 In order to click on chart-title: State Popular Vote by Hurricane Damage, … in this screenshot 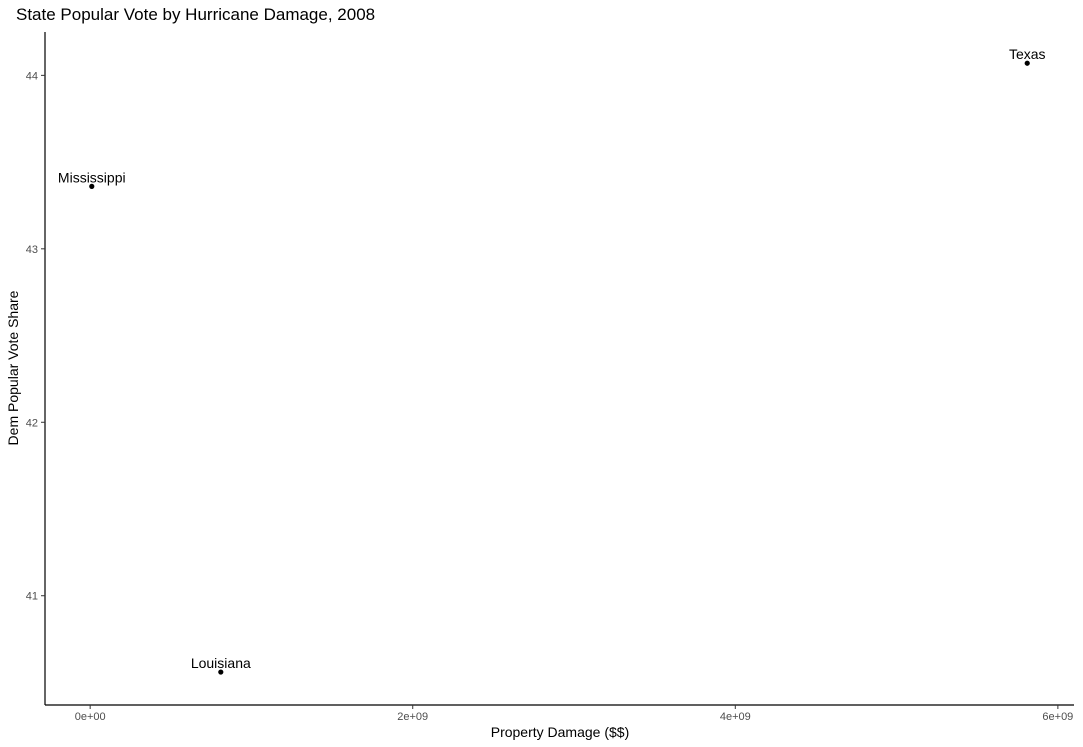, I will do `click(195, 14)`.